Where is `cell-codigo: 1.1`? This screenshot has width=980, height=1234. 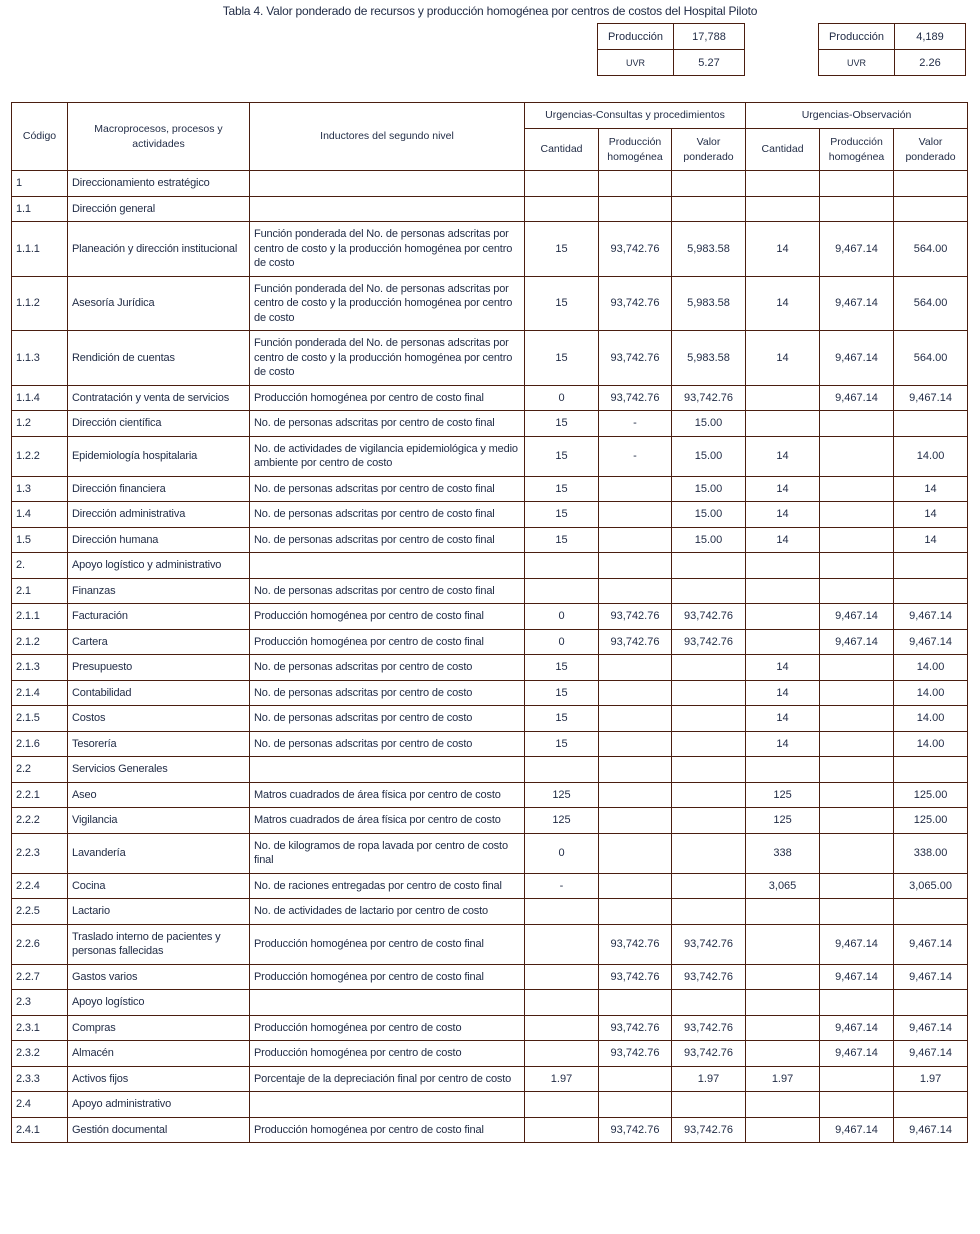 cell-codigo: 1.1 is located at coordinates (39, 208).